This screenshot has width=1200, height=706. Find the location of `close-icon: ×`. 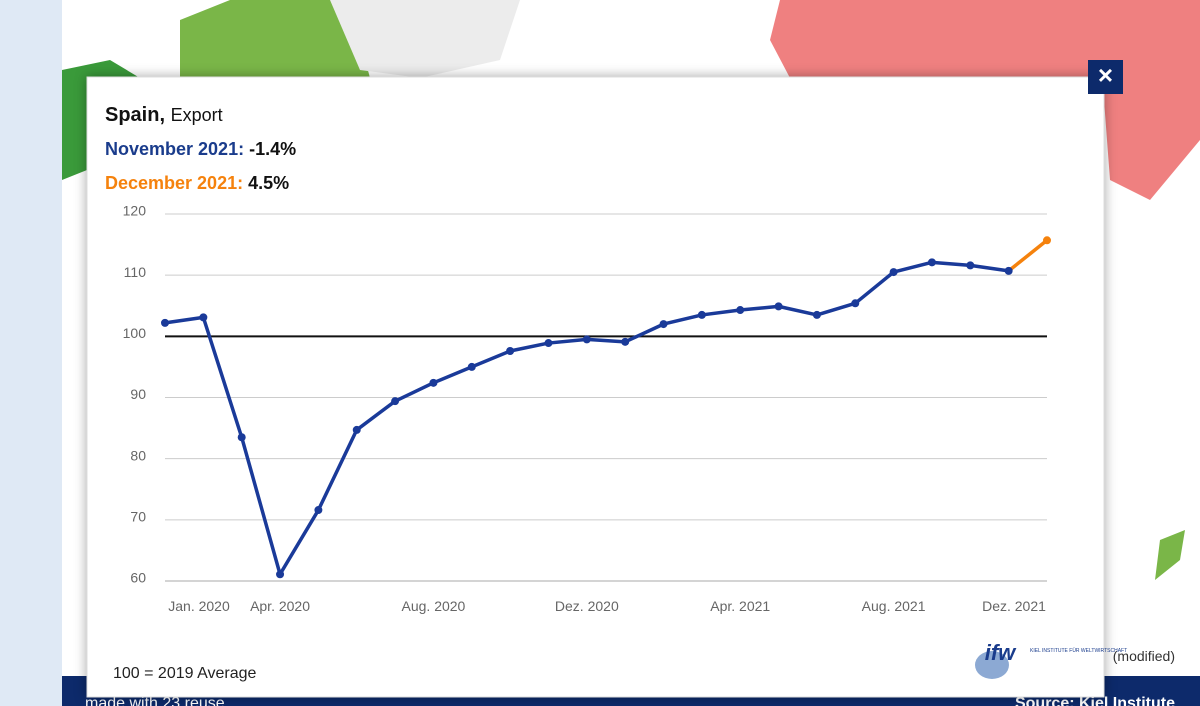

close-icon: × is located at coordinates (1105, 75).